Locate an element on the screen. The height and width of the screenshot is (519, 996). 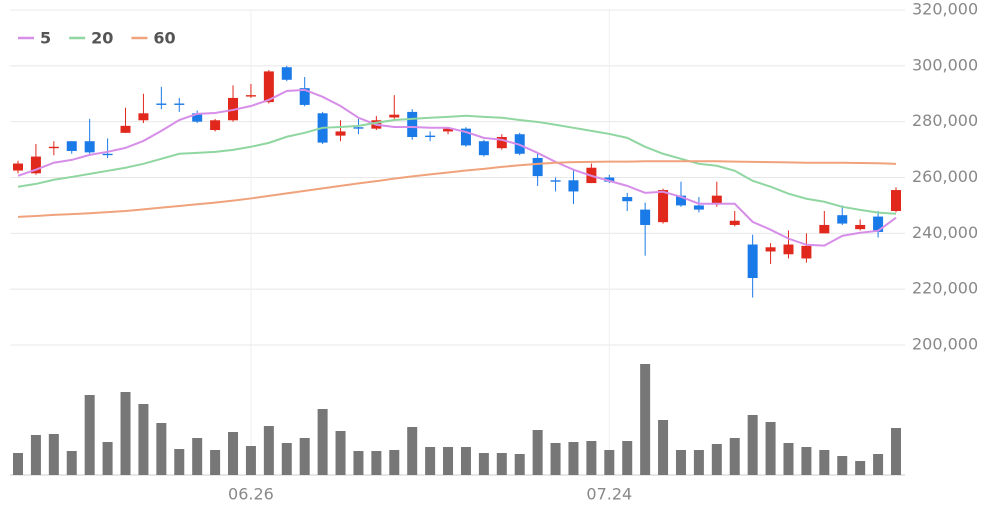
y-tick-label: 200,000 is located at coordinates (945, 344).